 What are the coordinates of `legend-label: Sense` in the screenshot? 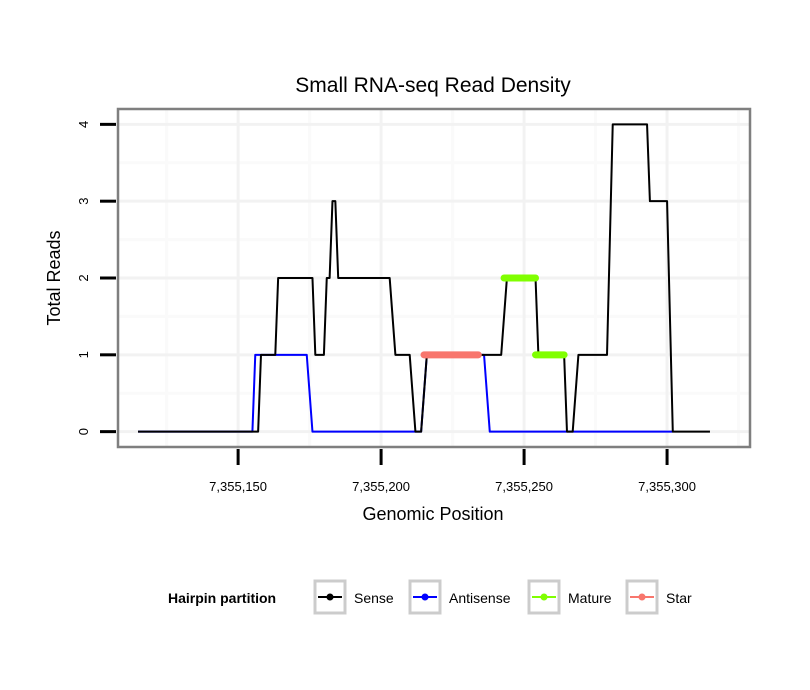 It's located at (374, 598).